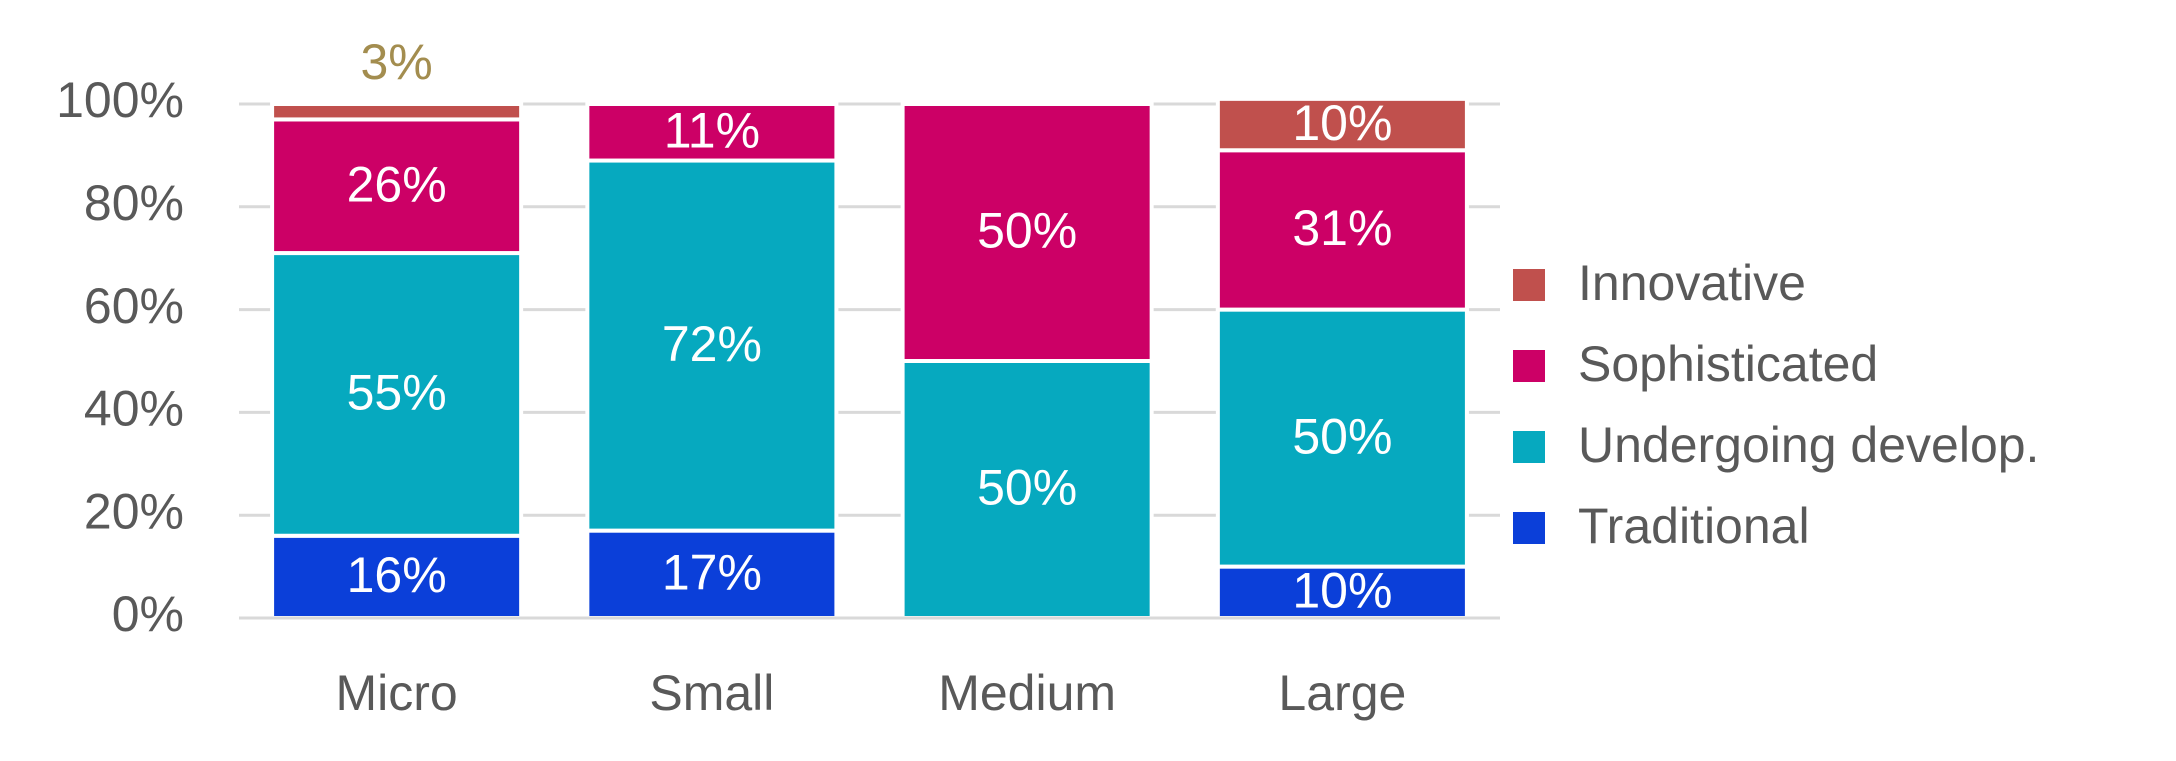  I want to click on legend-label: Undergoing develop., so click(1808, 445).